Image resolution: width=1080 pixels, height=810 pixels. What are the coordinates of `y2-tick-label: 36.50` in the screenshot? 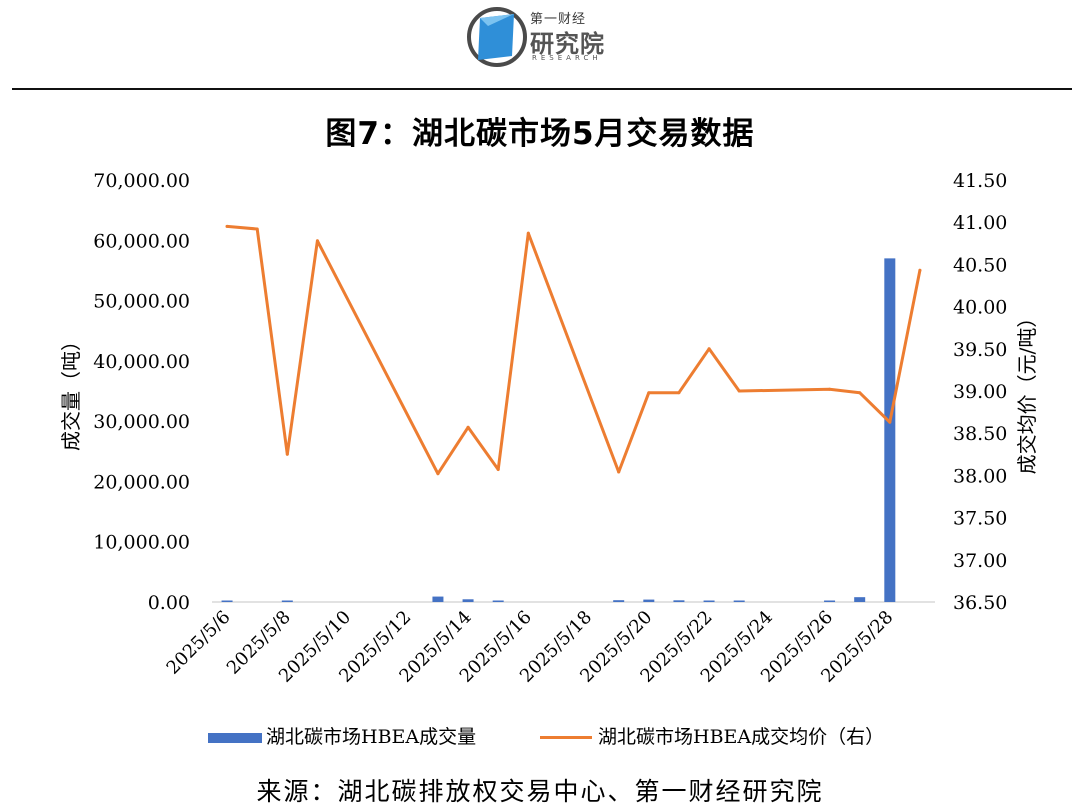 It's located at (980, 603).